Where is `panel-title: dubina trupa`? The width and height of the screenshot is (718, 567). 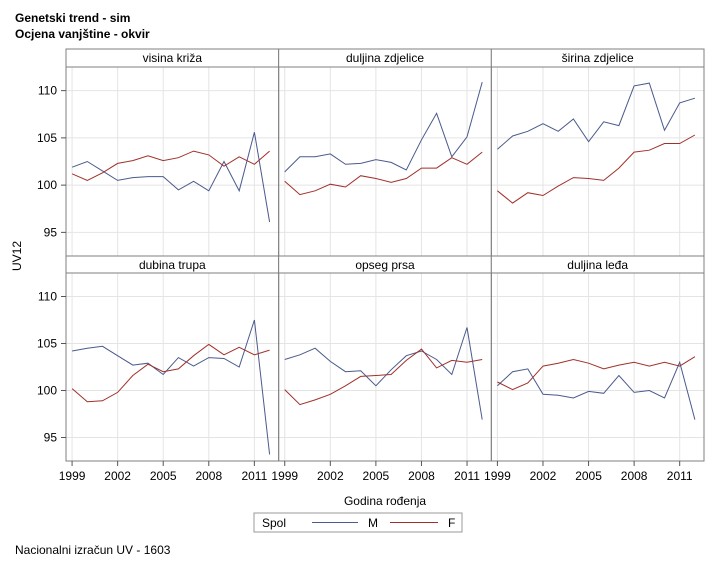 panel-title: dubina trupa is located at coordinates (172, 265).